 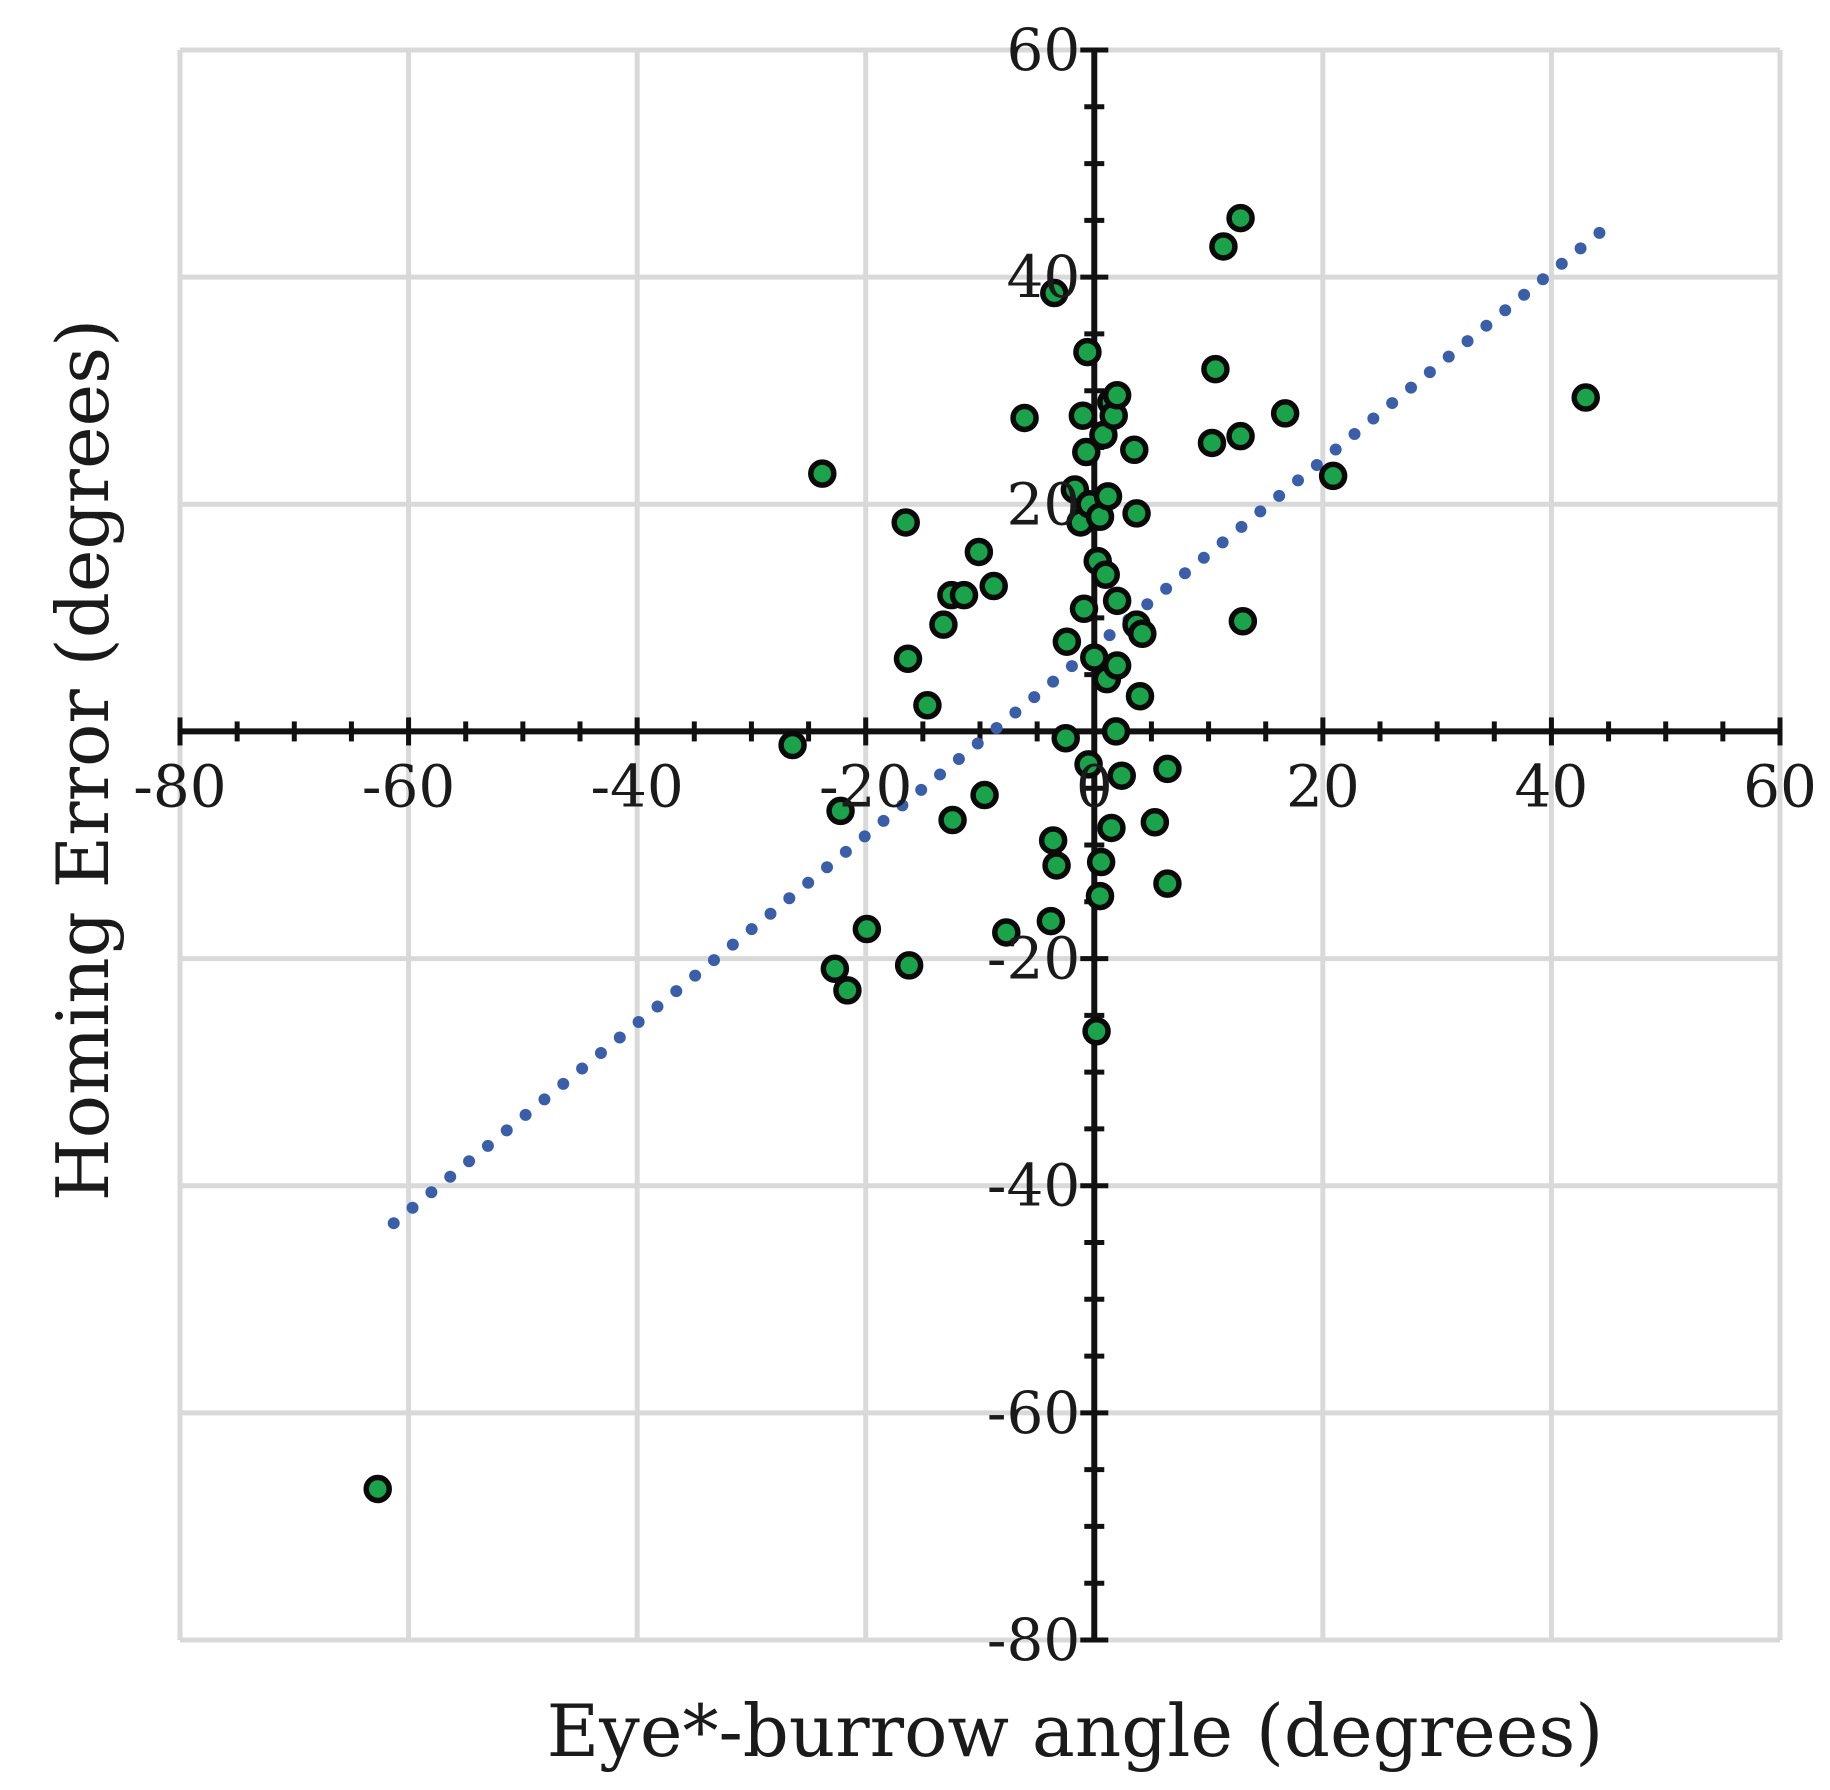 What do you see at coordinates (1033, 1413) in the screenshot?
I see `y-tick-label: -60` at bounding box center [1033, 1413].